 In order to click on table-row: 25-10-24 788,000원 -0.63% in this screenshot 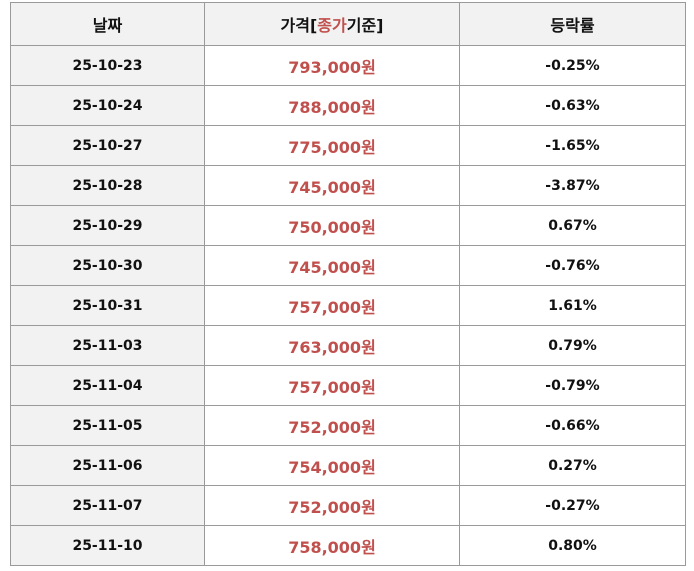, I will do `click(348, 105)`.